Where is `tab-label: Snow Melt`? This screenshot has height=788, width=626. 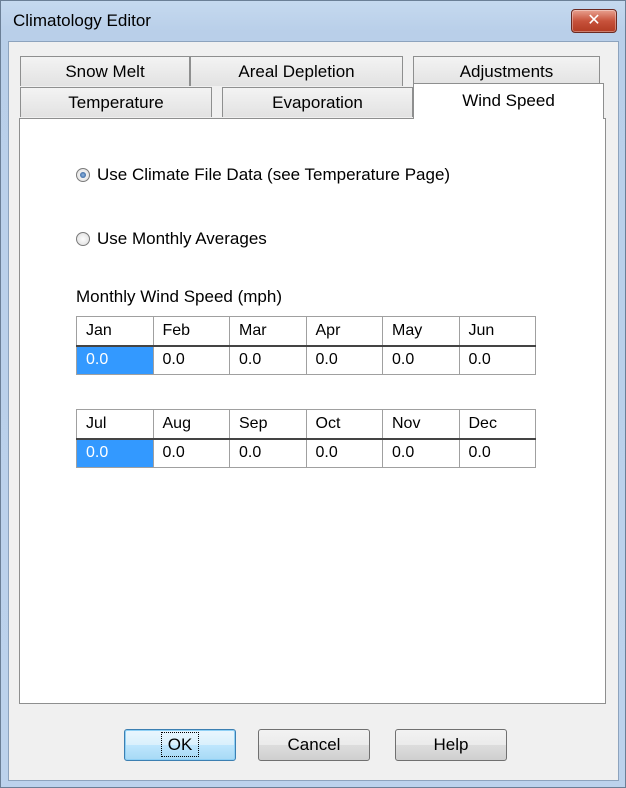
tab-label: Snow Melt is located at coordinates (105, 71).